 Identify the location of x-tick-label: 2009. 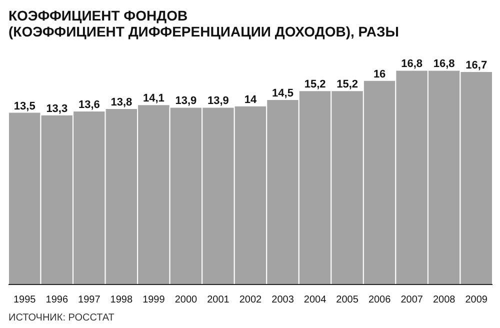
(476, 300).